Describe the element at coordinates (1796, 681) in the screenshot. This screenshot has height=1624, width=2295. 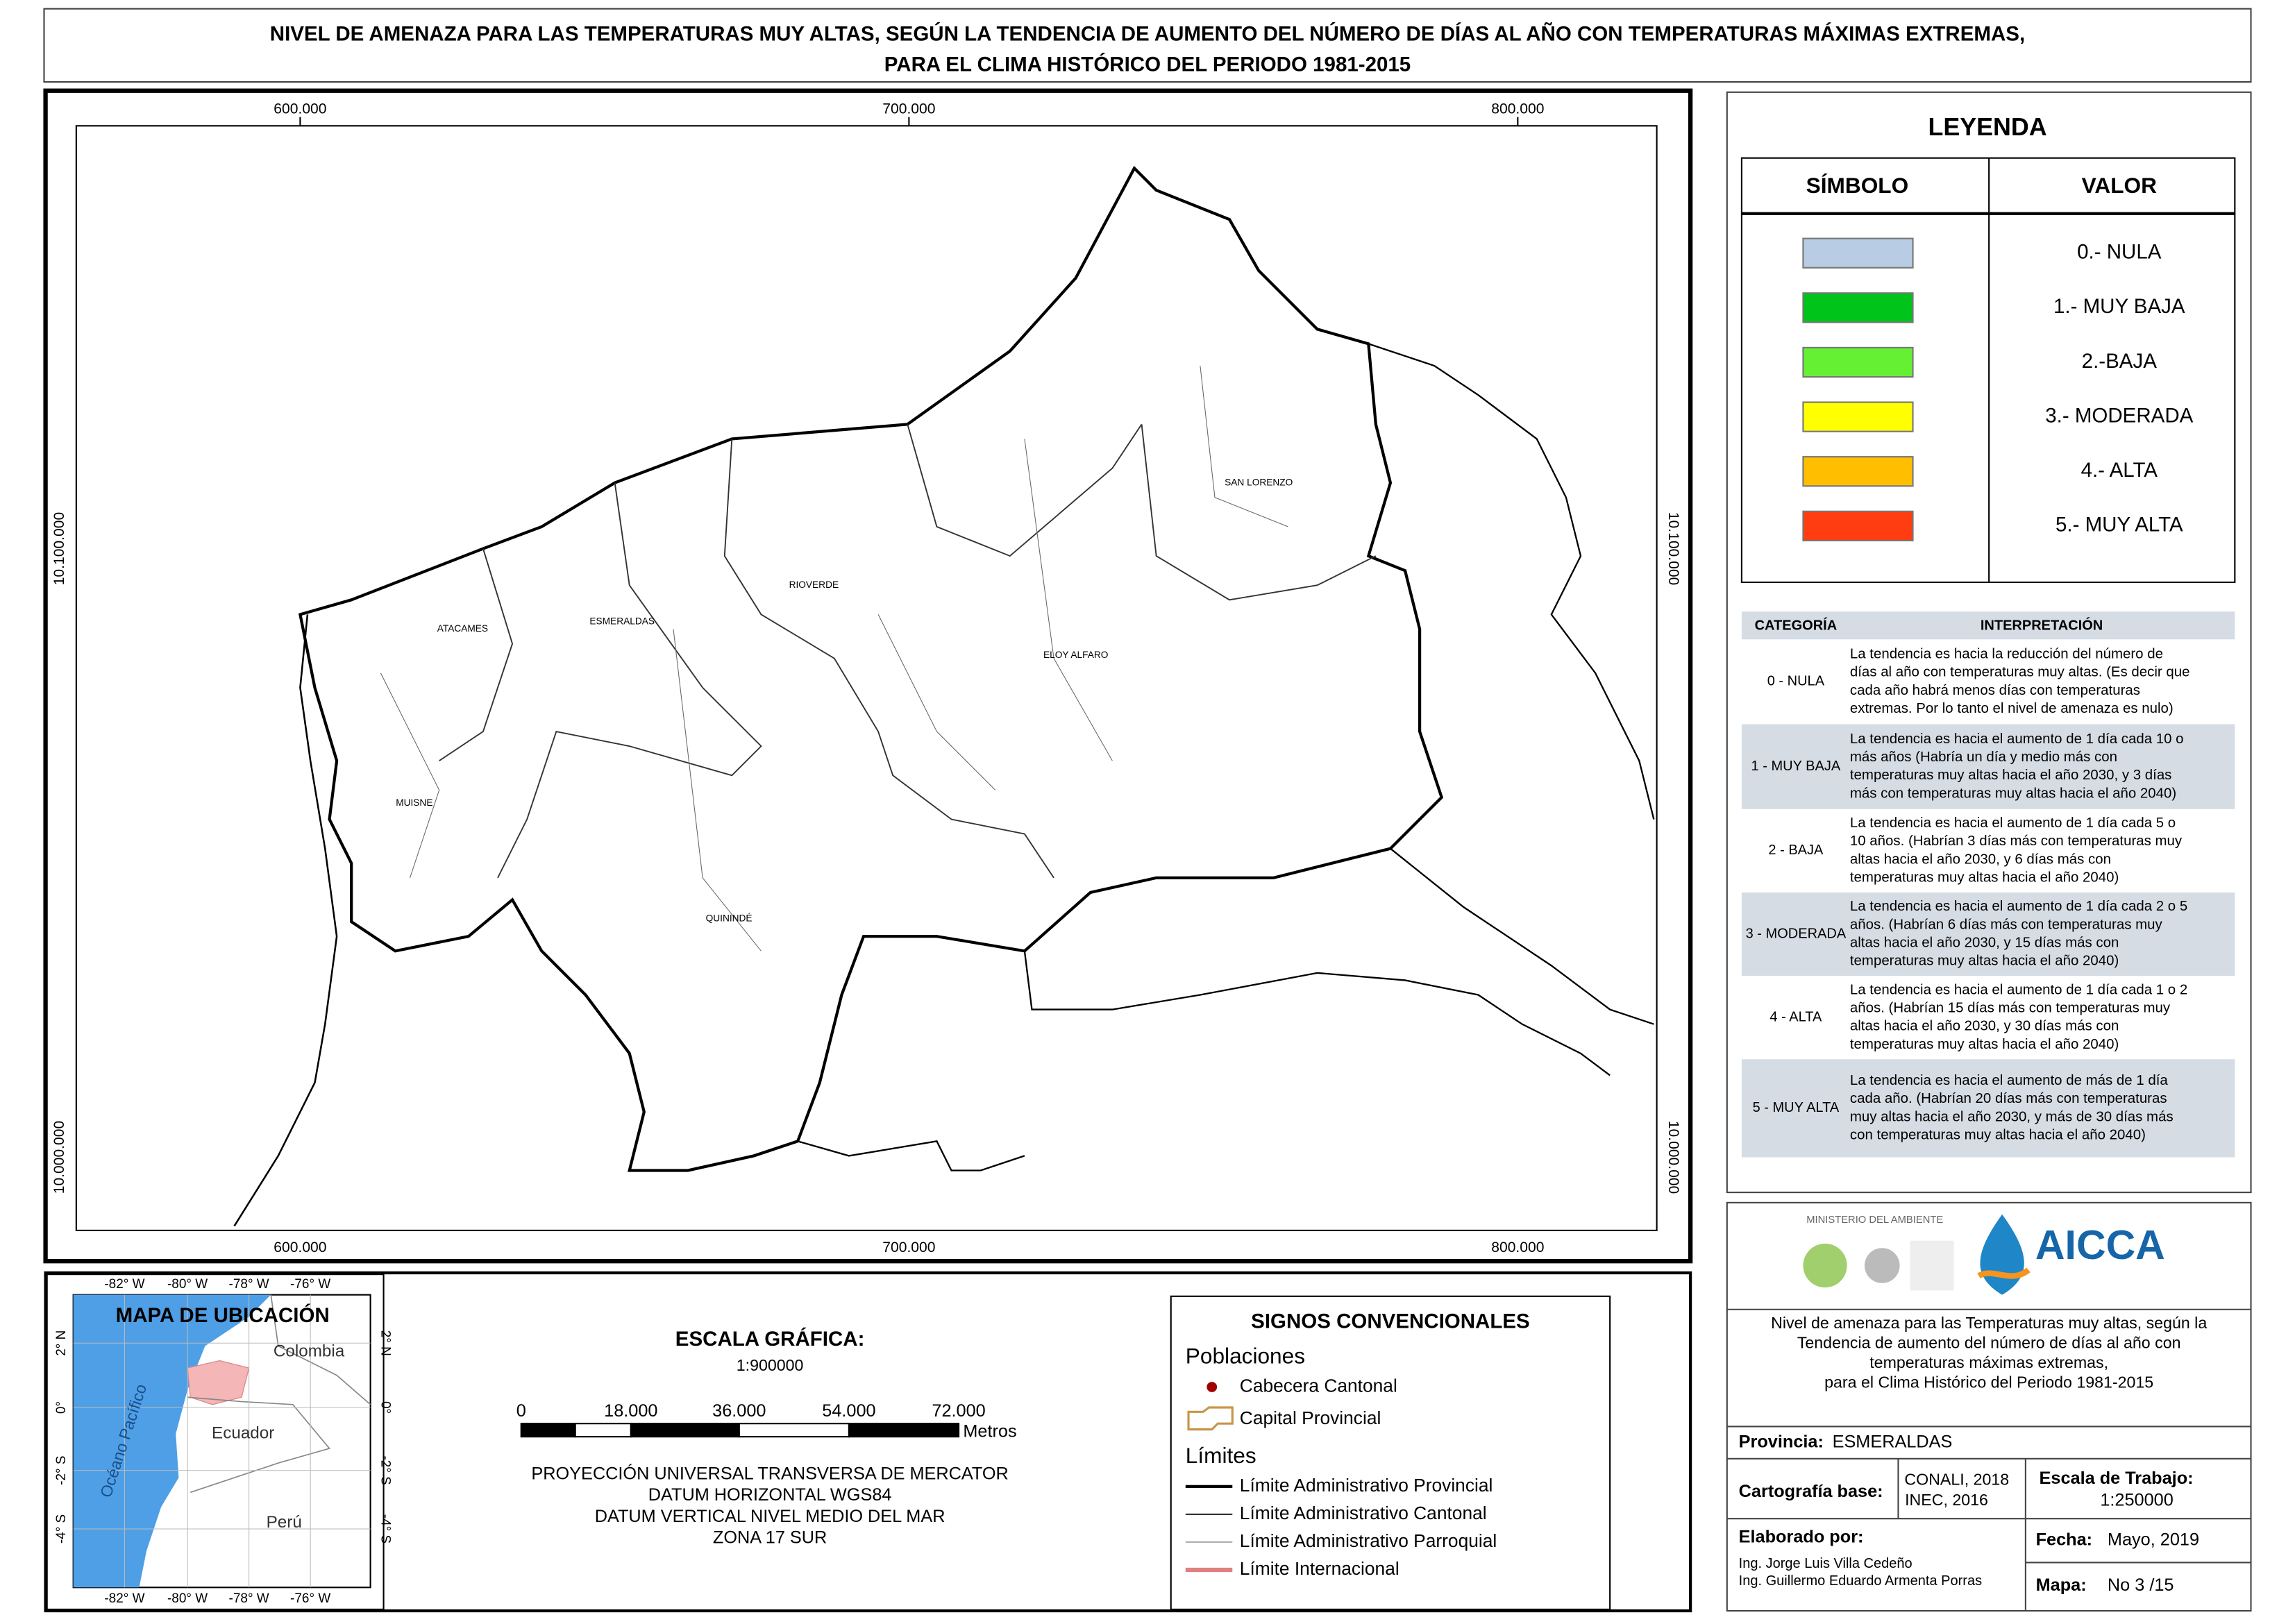
I see `interp-category: 0 - NULA` at that location.